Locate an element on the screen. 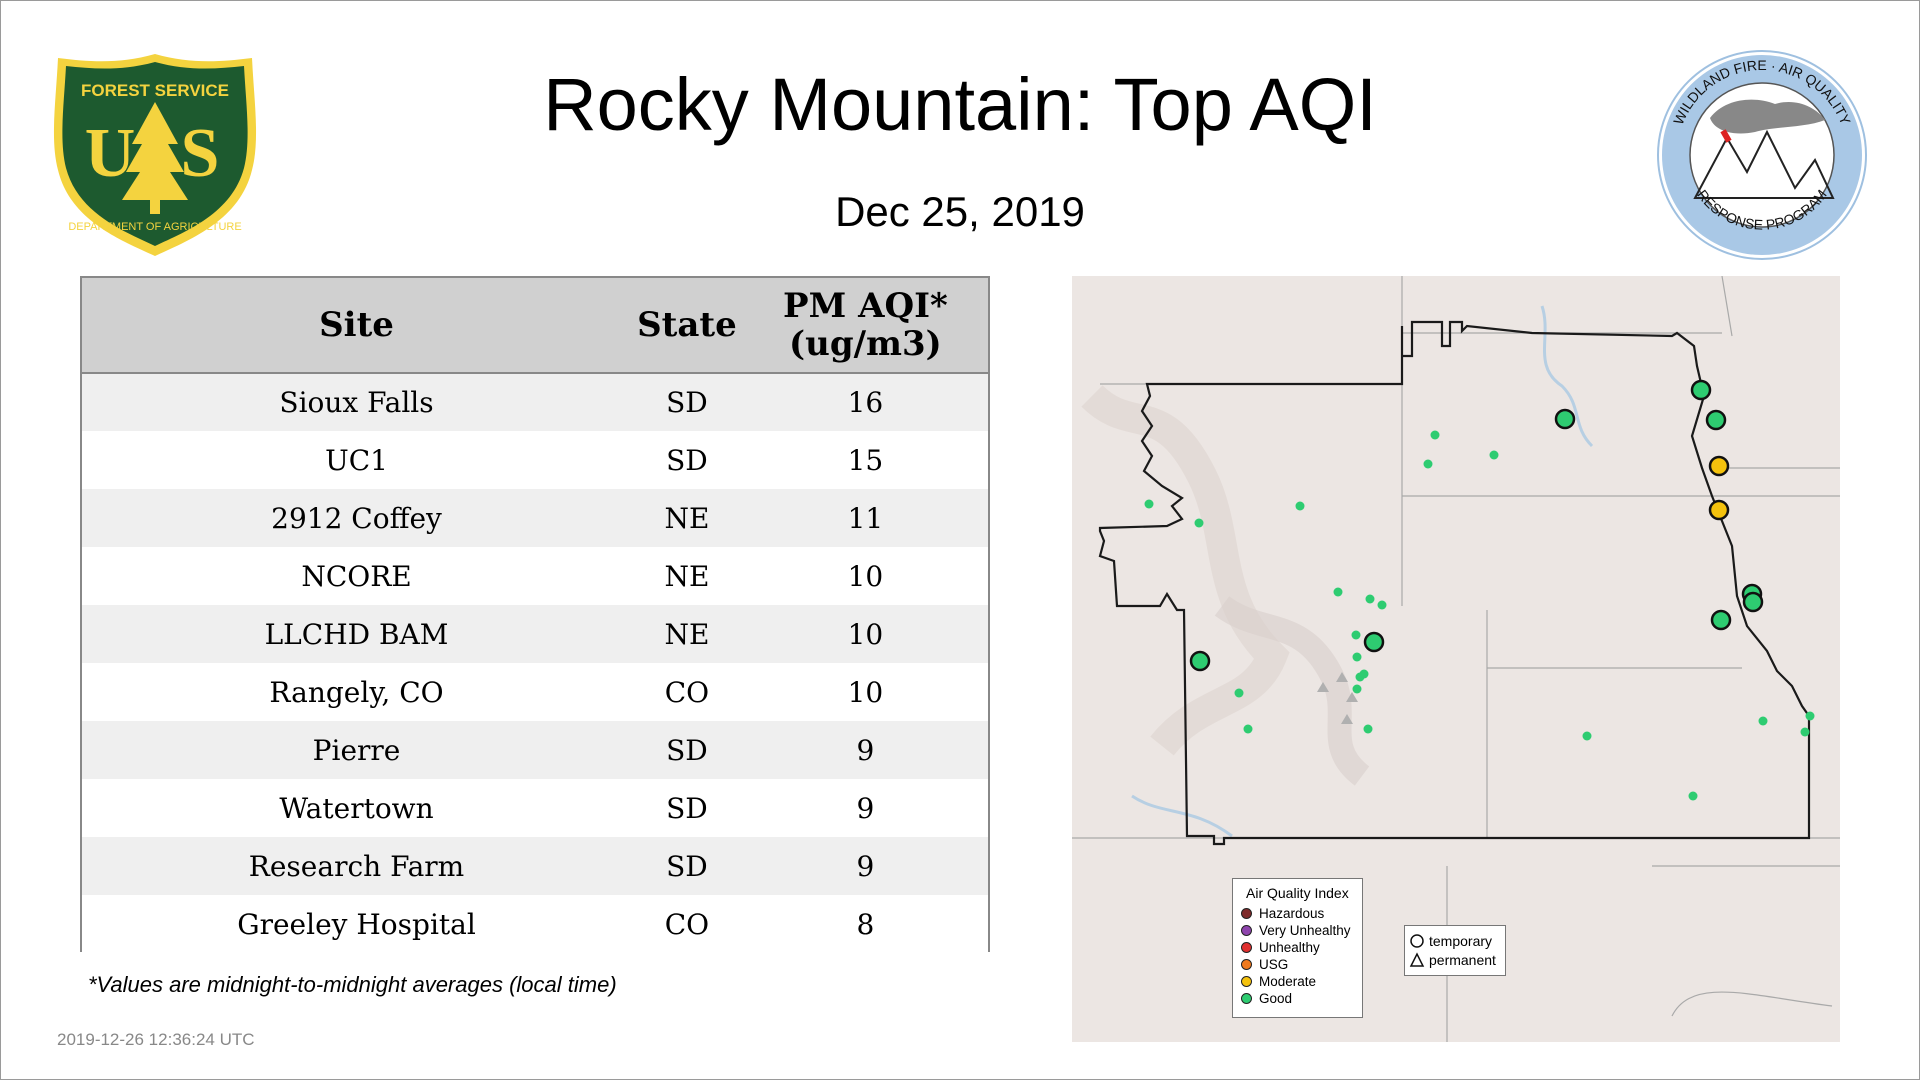 The width and height of the screenshot is (1920, 1080). cell-site: Greeley Hospital is located at coordinates (356, 924).